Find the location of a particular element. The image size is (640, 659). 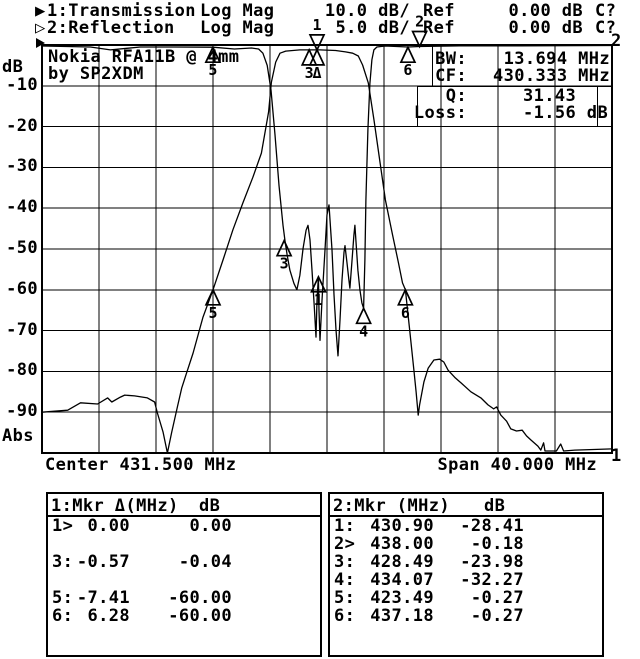

marker-freq-cell: 438.00 is located at coordinates (402, 544).